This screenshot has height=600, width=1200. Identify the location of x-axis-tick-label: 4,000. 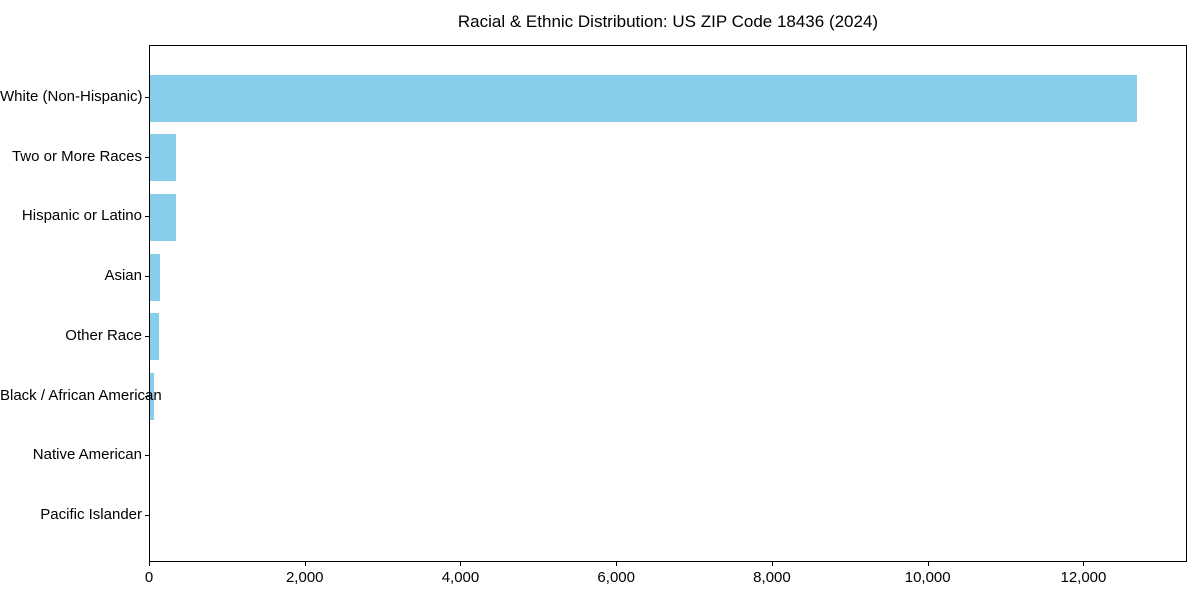
(460, 577).